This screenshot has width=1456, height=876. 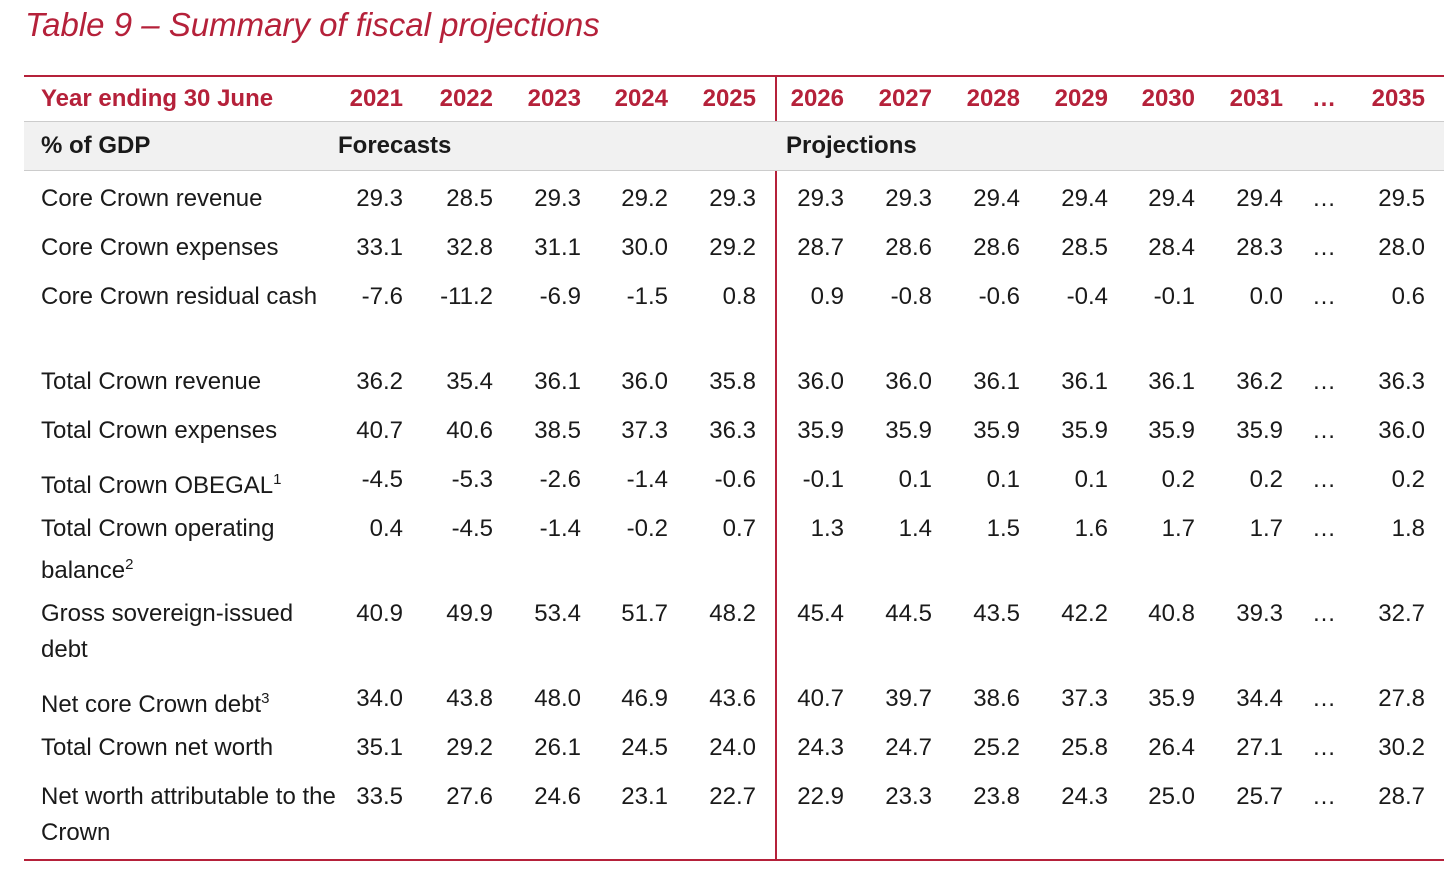 I want to click on value-cell: 35.8, so click(x=732, y=381).